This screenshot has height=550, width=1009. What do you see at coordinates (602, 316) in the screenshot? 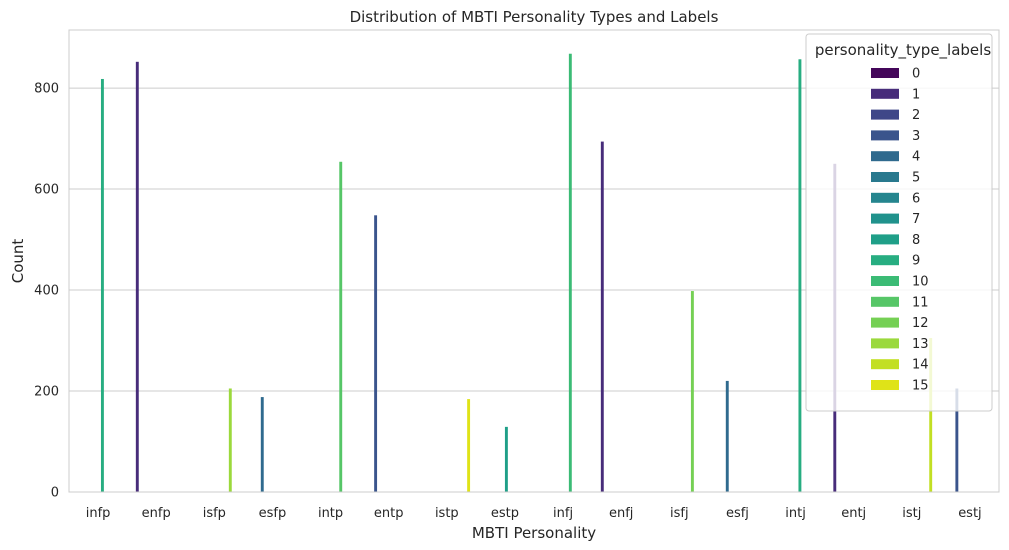
I see `bar-enfj` at bounding box center [602, 316].